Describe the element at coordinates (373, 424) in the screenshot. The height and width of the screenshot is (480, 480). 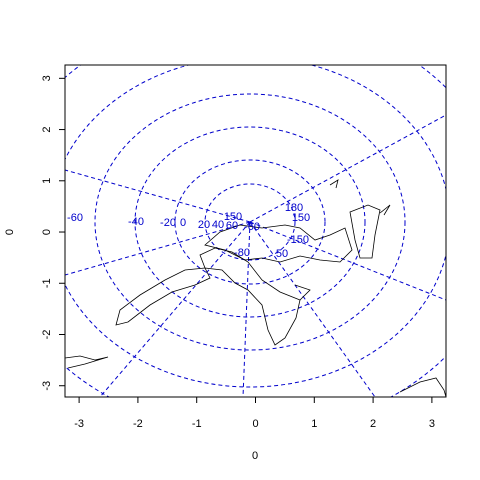
I see `x-tick-label: 2` at that location.